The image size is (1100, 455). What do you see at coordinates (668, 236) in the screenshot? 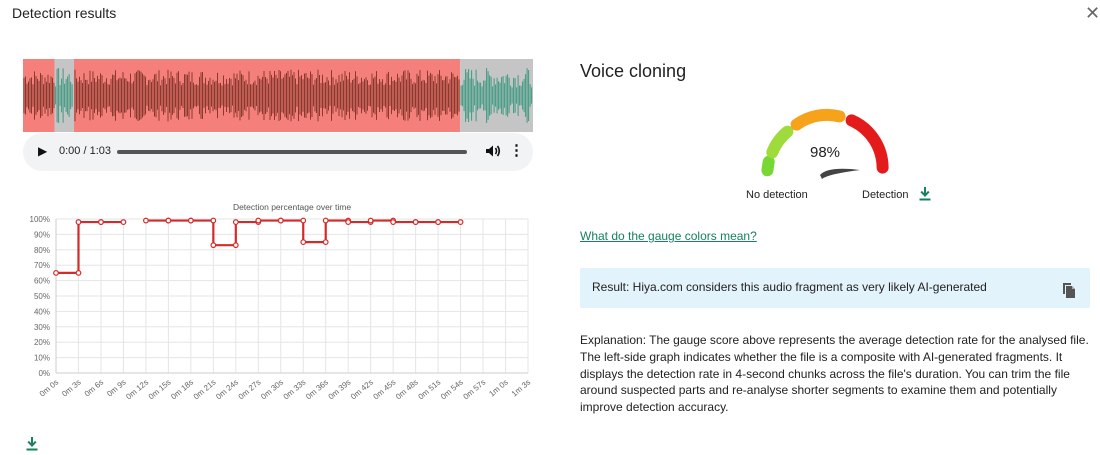
I see `gauge-colors-help-link: What do the gauge colors mean?` at bounding box center [668, 236].